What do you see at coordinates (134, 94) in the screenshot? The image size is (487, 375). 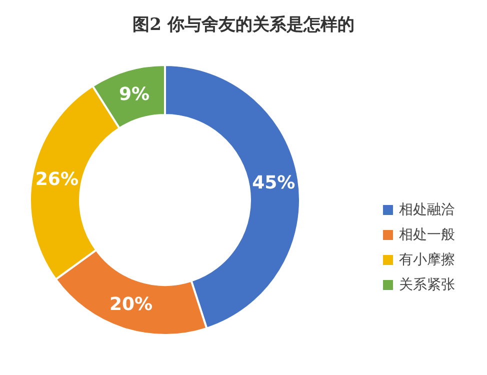 I see `data-label: 9%` at bounding box center [134, 94].